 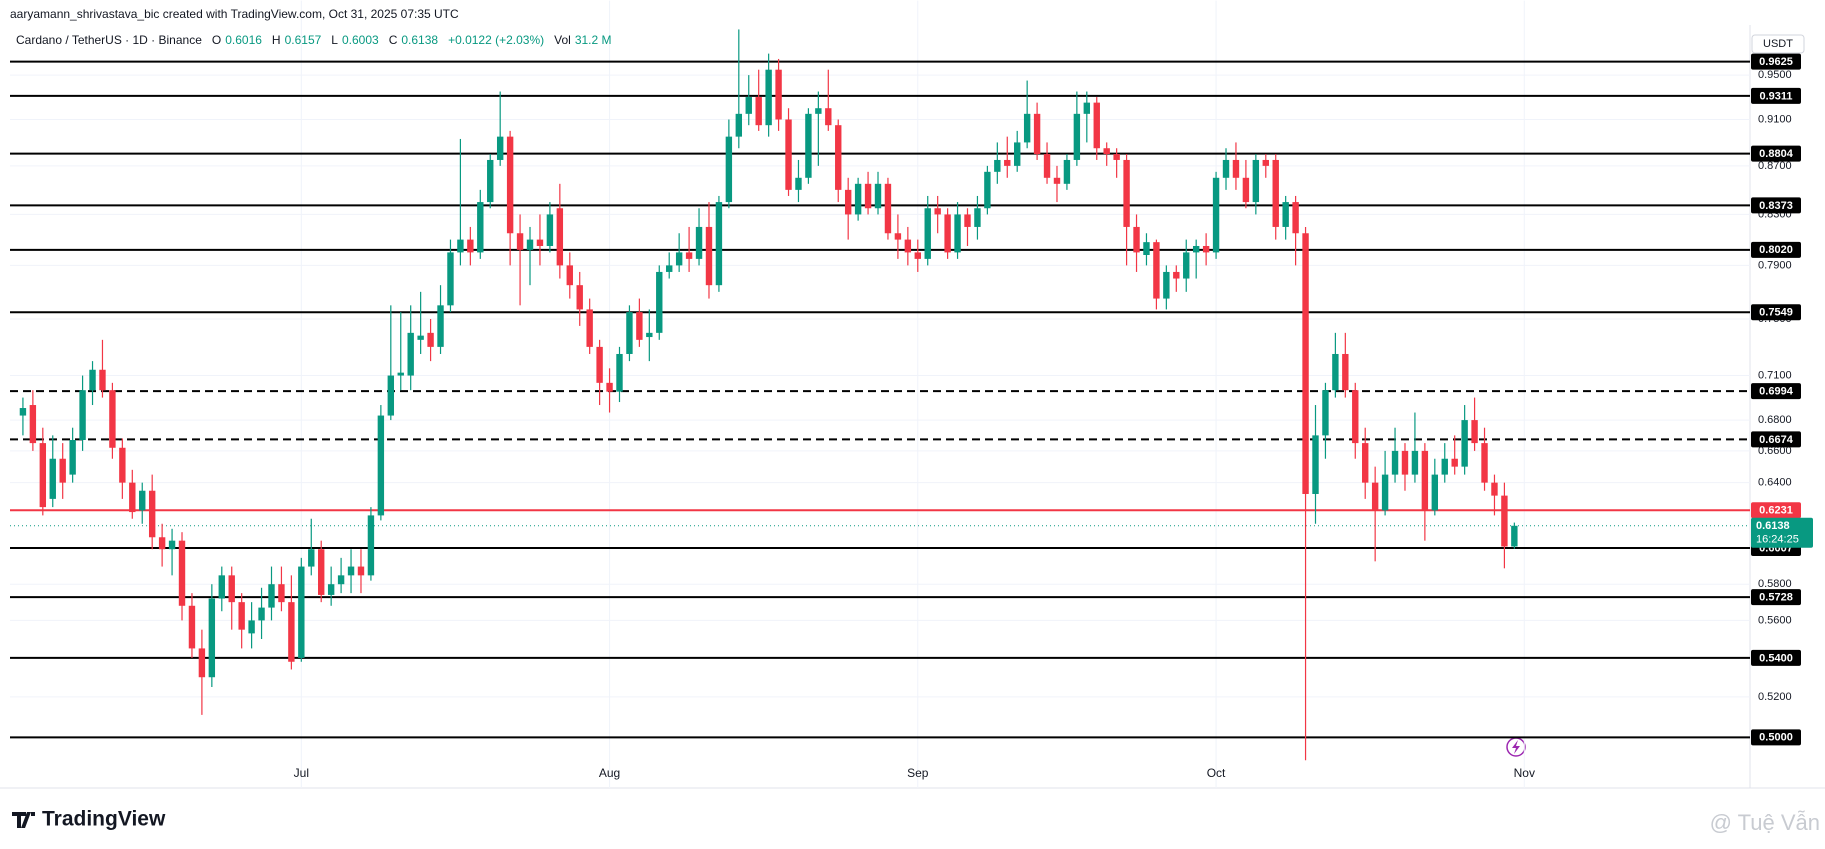 I want to click on level-label: 0.6674, so click(x=1776, y=440).